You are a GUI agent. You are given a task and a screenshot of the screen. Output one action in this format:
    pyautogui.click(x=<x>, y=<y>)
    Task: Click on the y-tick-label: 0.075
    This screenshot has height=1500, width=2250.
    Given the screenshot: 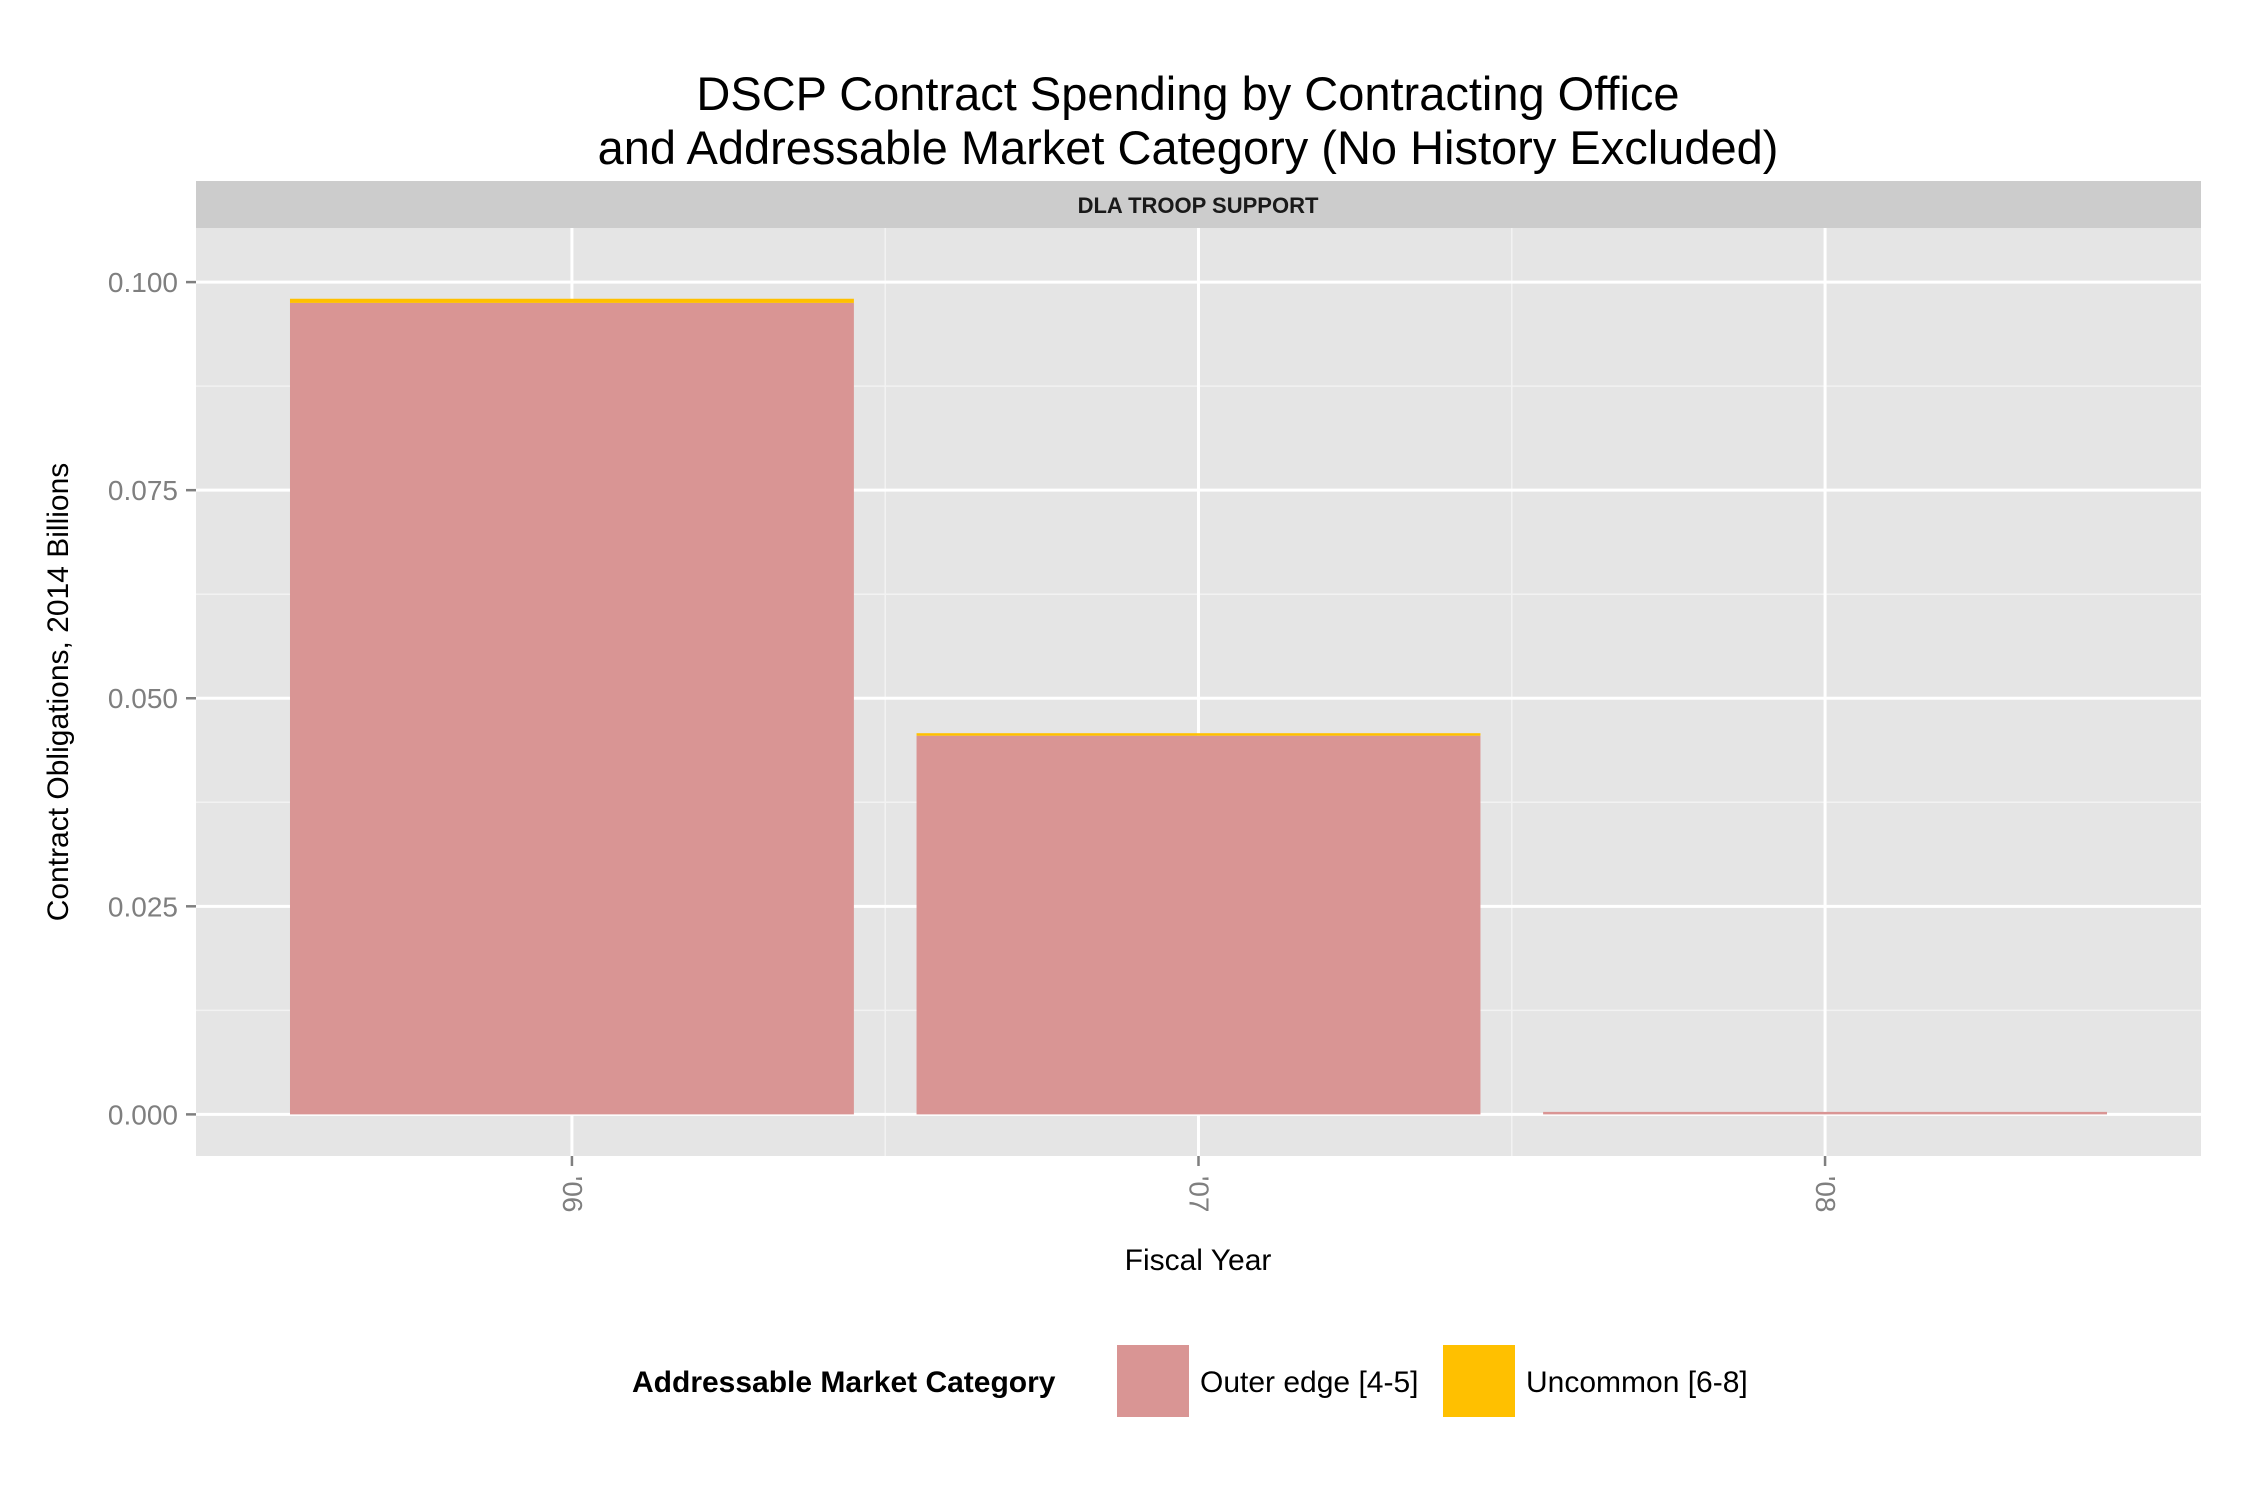 What is the action you would take?
    pyautogui.click(x=143, y=490)
    